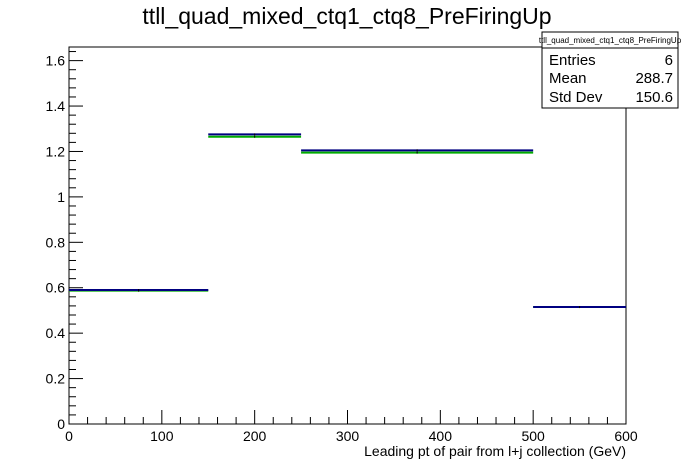  I want to click on stats-entries-label: Entries, so click(572, 60).